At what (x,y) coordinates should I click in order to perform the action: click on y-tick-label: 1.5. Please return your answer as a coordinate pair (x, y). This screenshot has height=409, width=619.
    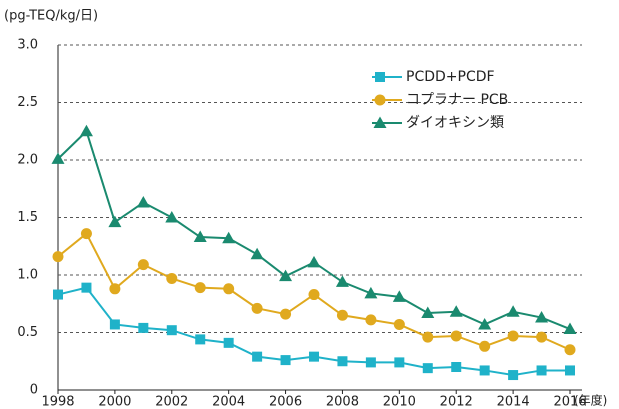
    Looking at the image, I should click on (27, 217).